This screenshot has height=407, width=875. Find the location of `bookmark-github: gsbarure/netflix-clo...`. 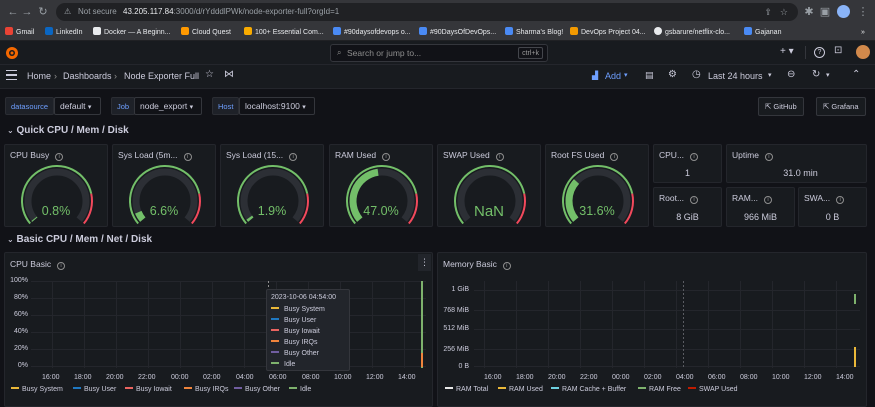

bookmark-github: gsbarure/netflix-clo... is located at coordinates (692, 32).